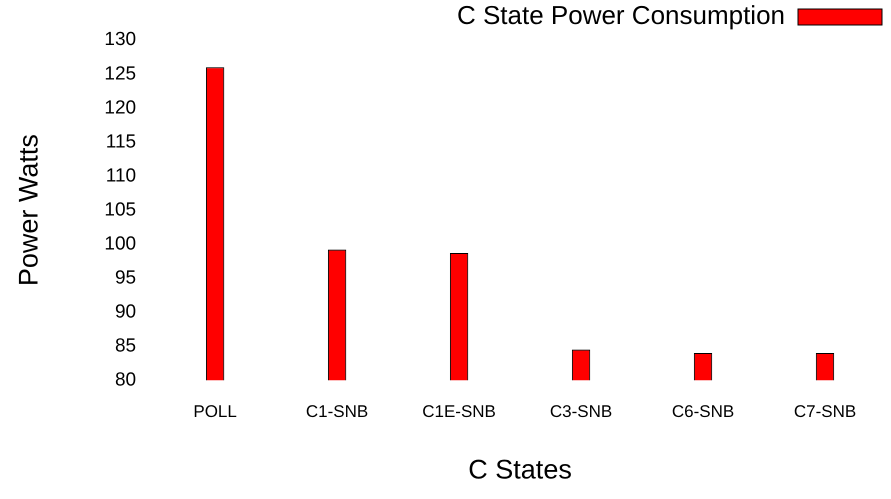 The height and width of the screenshot is (499, 891). Describe the element at coordinates (125, 379) in the screenshot. I see `y-tick-label: 80` at that location.